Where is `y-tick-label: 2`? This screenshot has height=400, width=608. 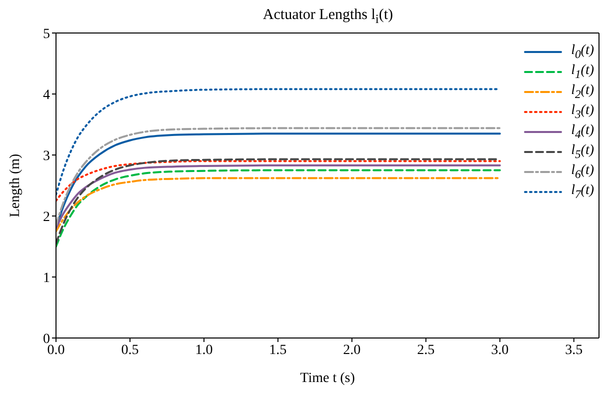 y-tick-label: 2 is located at coordinates (46, 217).